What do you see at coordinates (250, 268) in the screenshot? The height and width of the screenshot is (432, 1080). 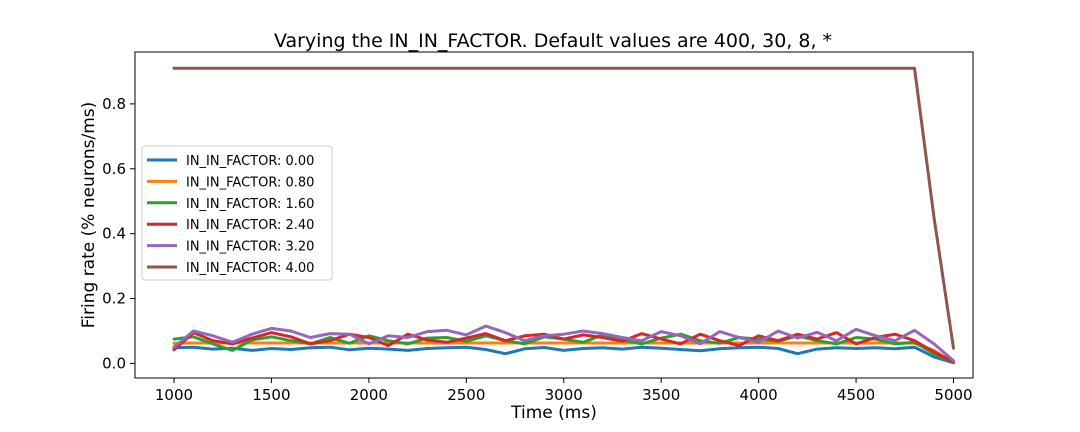 I see `legend-label: IN_IN_FACTOR: 4.00` at bounding box center [250, 268].